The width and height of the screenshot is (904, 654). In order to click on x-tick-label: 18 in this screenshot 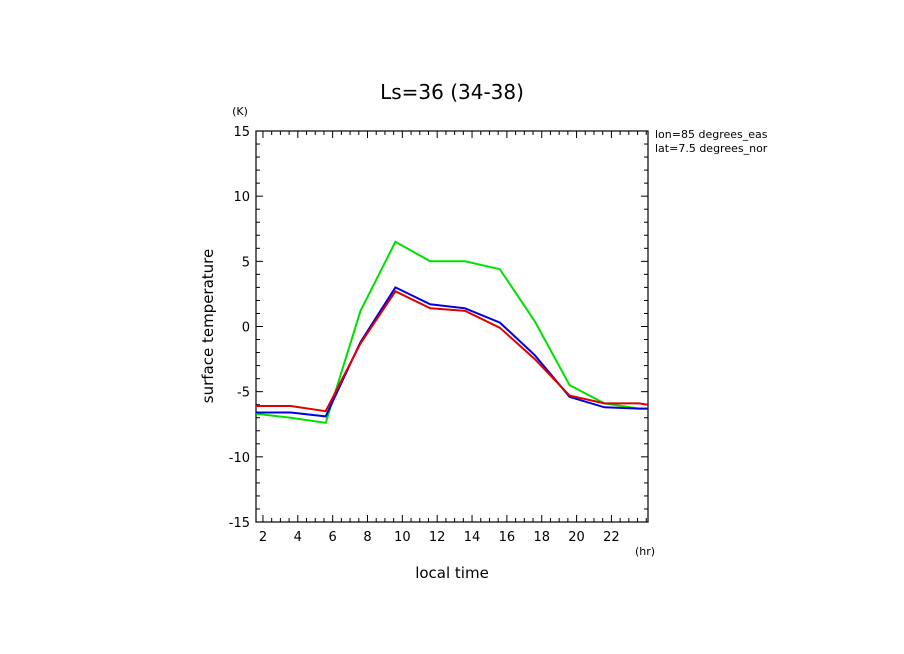, I will do `click(541, 537)`.